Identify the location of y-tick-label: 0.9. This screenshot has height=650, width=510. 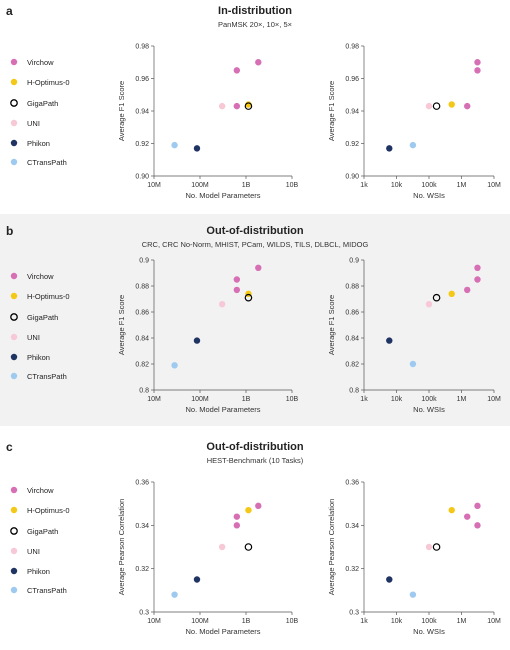
(354, 261).